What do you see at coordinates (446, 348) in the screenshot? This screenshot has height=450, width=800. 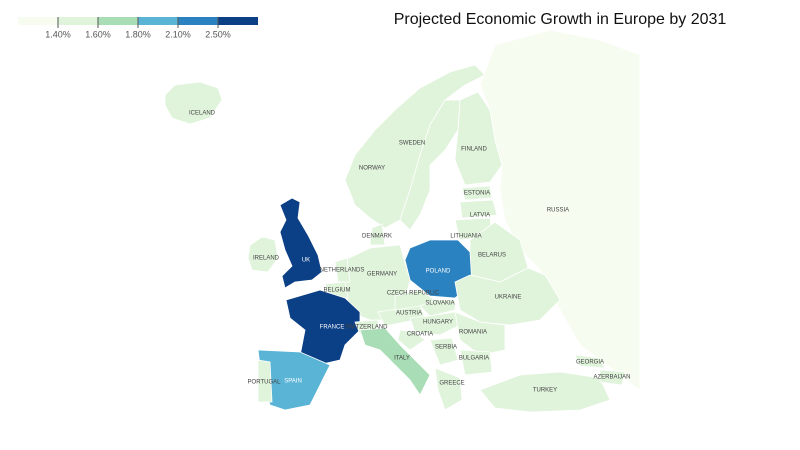 I see `country-label: SERBIA` at bounding box center [446, 348].